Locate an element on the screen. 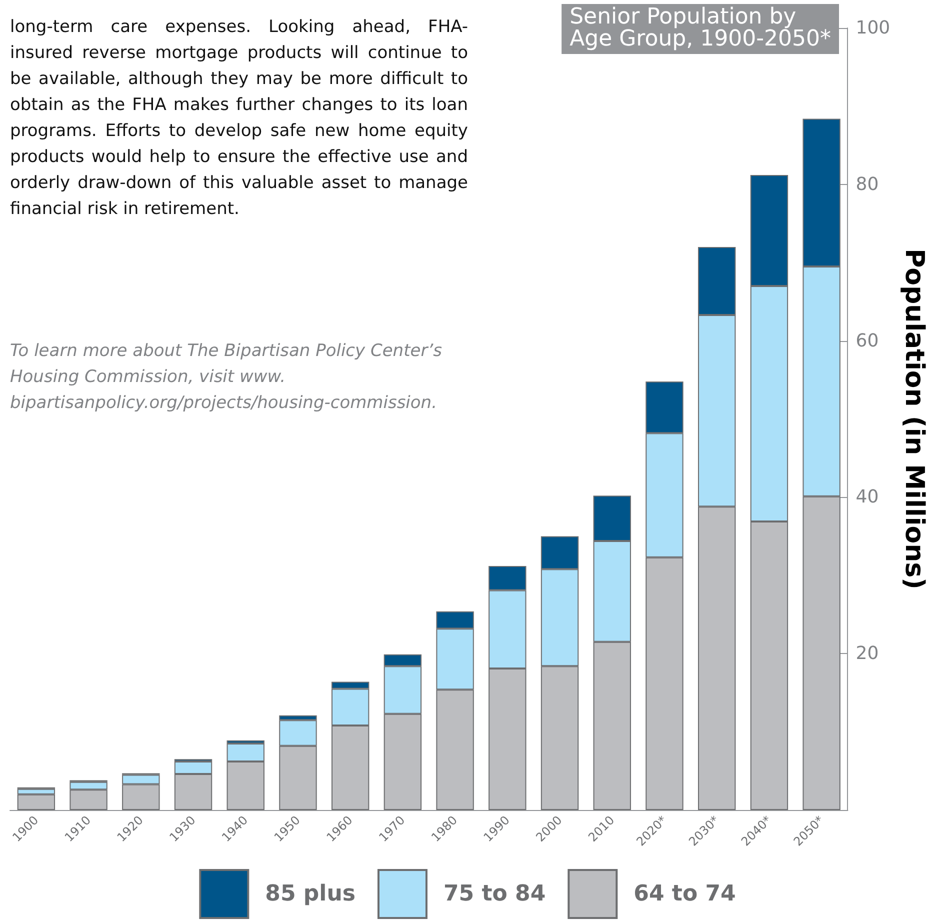  annotation: To learn more about The Bipartisan Policy Center’s Housing Commission, visit www. bipartisanpolicy.org/projects/housing-commission. is located at coordinates (226, 377).